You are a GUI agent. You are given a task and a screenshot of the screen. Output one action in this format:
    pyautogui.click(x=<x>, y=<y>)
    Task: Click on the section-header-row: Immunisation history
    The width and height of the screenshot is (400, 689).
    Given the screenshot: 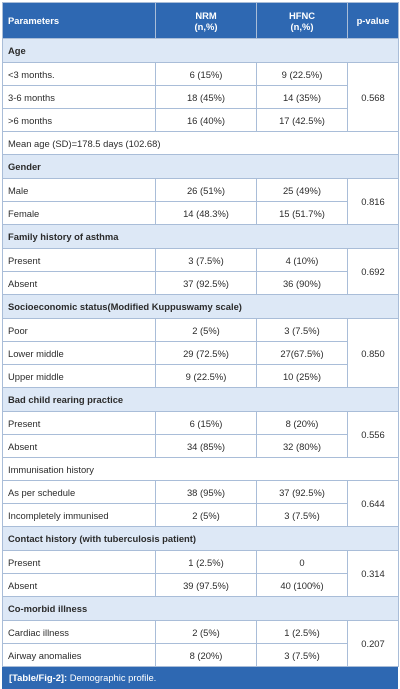 What is the action you would take?
    pyautogui.click(x=200, y=469)
    